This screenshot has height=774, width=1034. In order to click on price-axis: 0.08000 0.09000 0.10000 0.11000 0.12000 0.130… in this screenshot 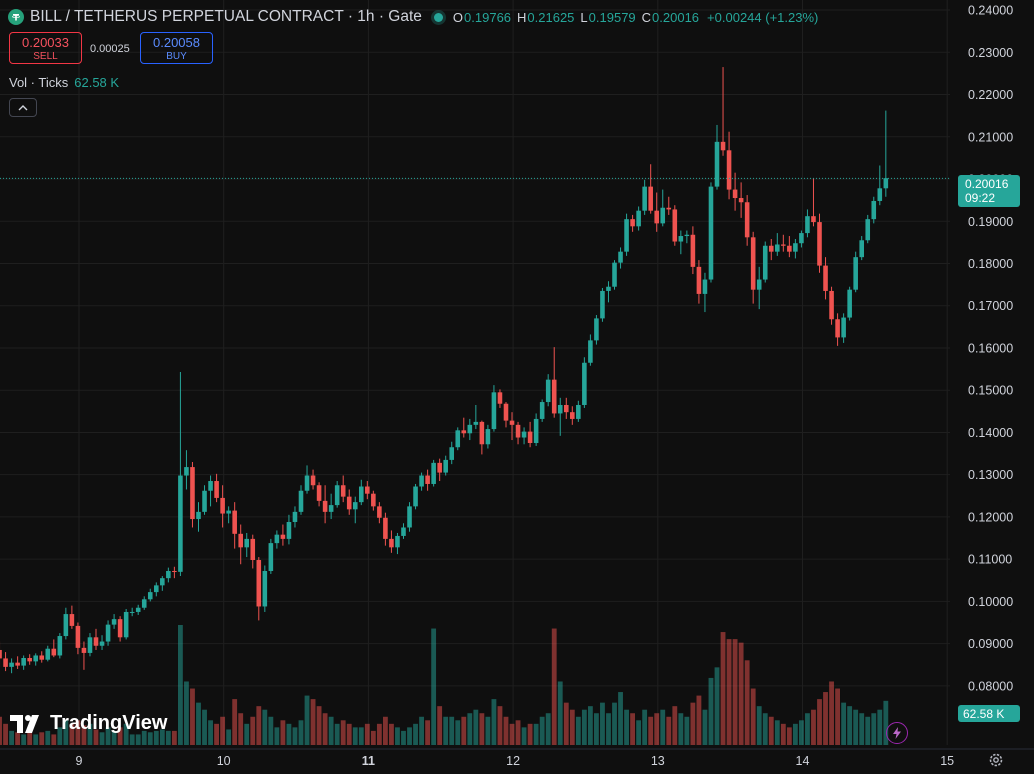, I will do `click(990, 349)`.